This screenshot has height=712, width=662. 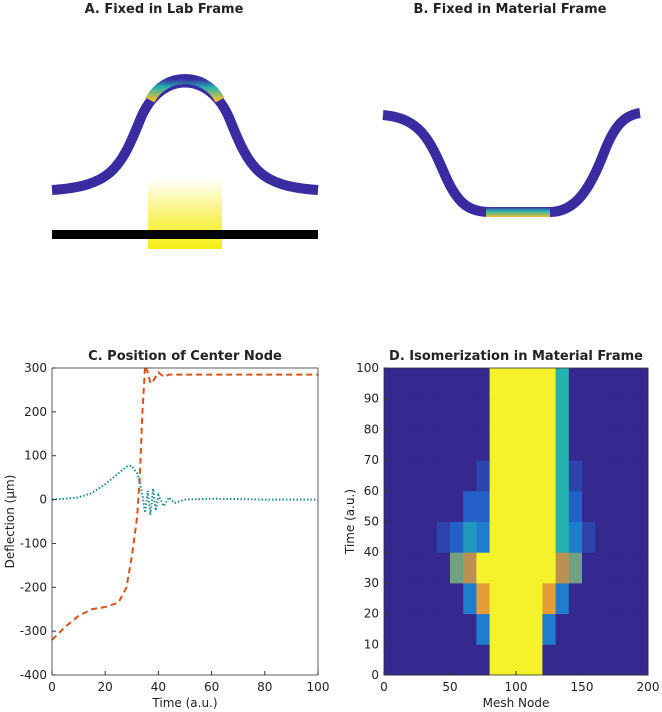 What do you see at coordinates (375, 675) in the screenshot?
I see `y-tick-label: 0` at bounding box center [375, 675].